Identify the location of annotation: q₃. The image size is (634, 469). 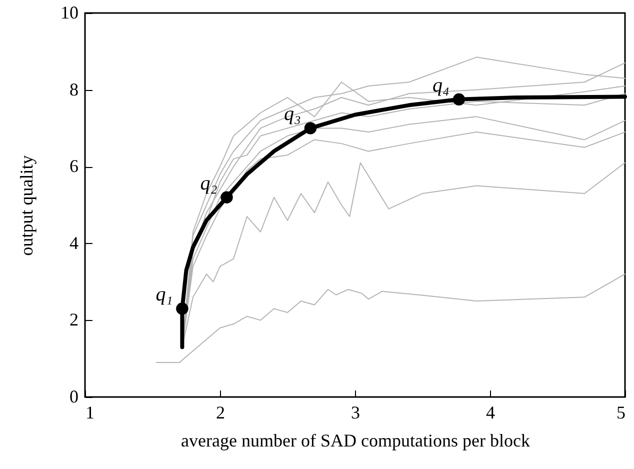
(292, 114).